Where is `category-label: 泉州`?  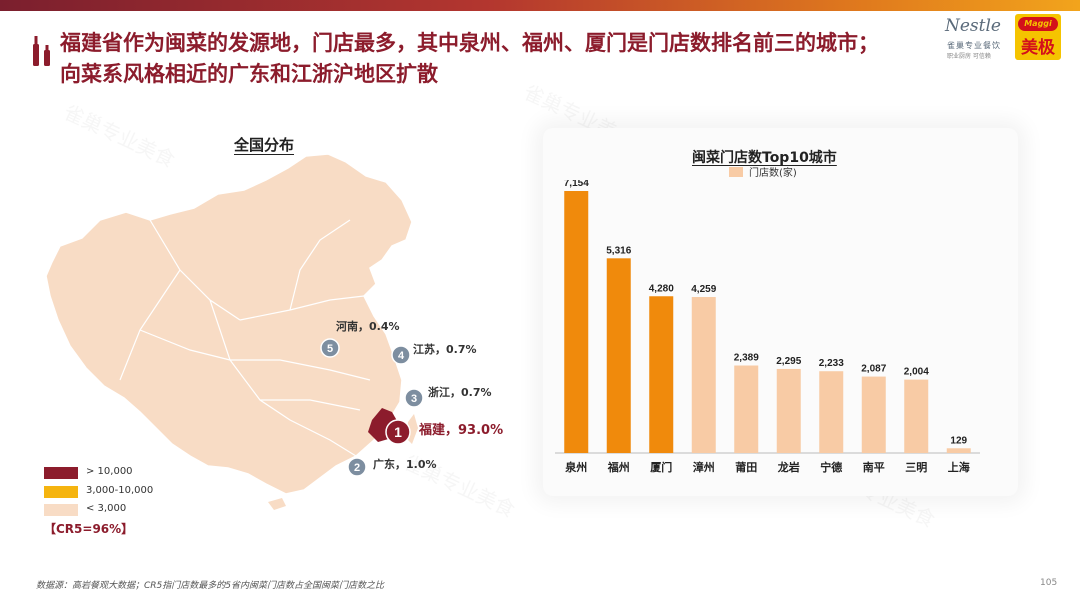 category-label: 泉州 is located at coordinates (575, 467).